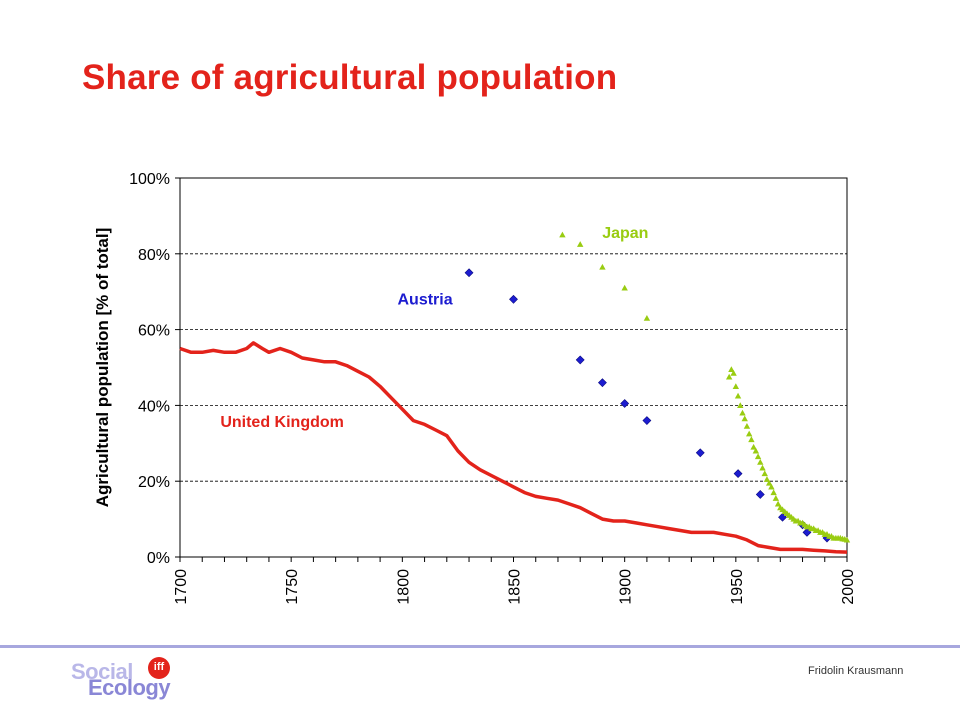 This screenshot has width=960, height=720. What do you see at coordinates (158, 558) in the screenshot?
I see `y-tick-label: 0%` at bounding box center [158, 558].